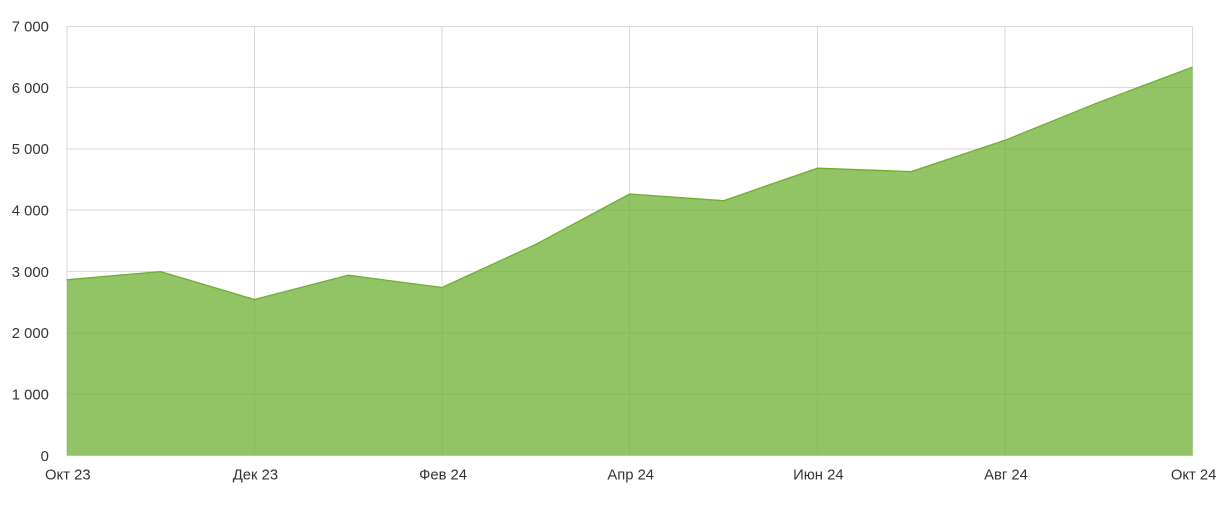 Image resolution: width=1230 pixels, height=505 pixels. What do you see at coordinates (30, 150) in the screenshot?
I see `svg-text: 5 000` at bounding box center [30, 150].